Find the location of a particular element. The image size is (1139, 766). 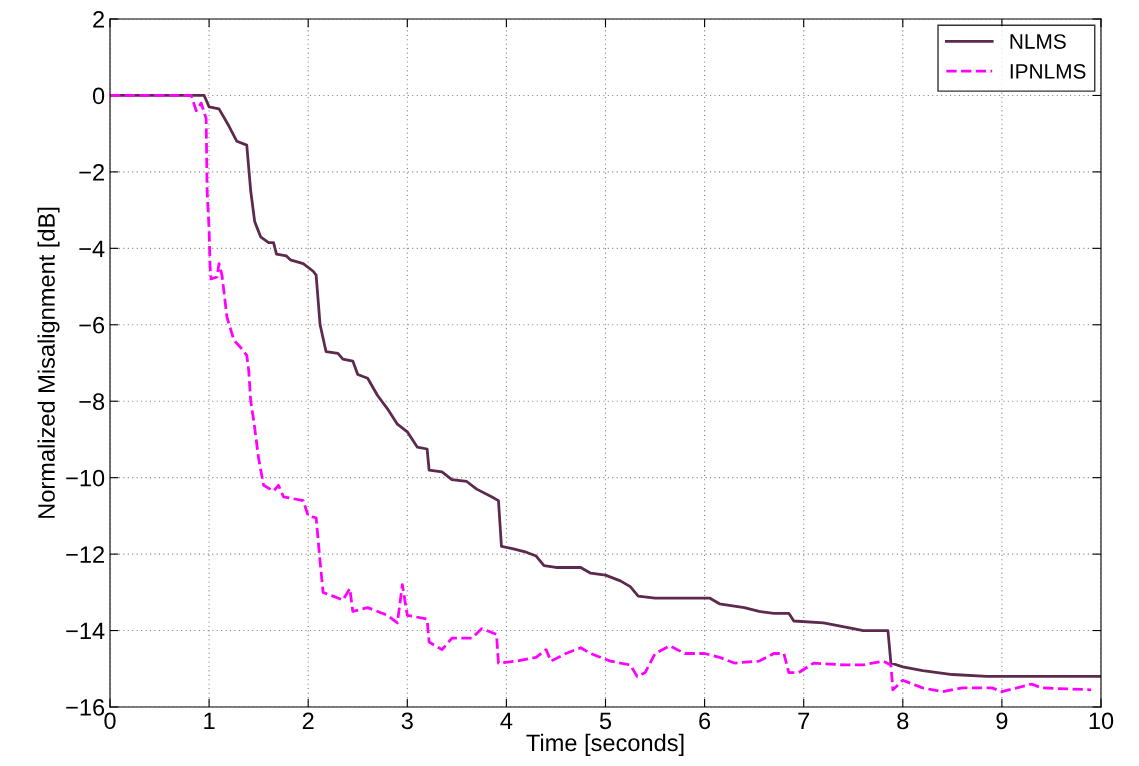

y-tick-label: −14 is located at coordinates (85, 631).